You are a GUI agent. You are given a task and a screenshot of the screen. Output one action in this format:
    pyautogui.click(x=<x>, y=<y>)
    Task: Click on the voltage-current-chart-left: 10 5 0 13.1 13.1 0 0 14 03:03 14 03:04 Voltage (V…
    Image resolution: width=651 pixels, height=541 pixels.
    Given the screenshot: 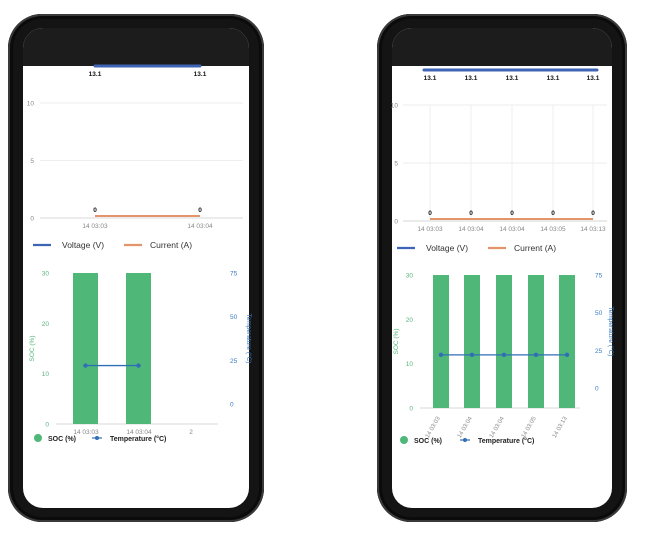 What is the action you would take?
    pyautogui.click(x=135, y=157)
    